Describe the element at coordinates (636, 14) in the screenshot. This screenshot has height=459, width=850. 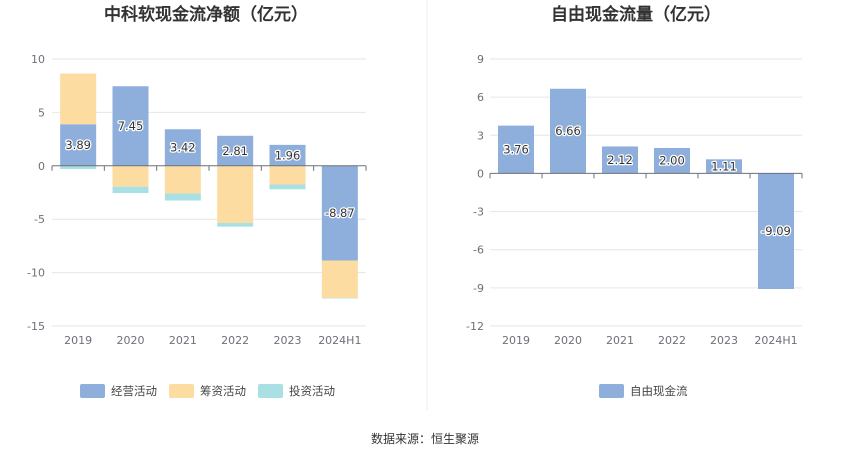
I see `chart-title: 自由现金流量（亿元）` at that location.